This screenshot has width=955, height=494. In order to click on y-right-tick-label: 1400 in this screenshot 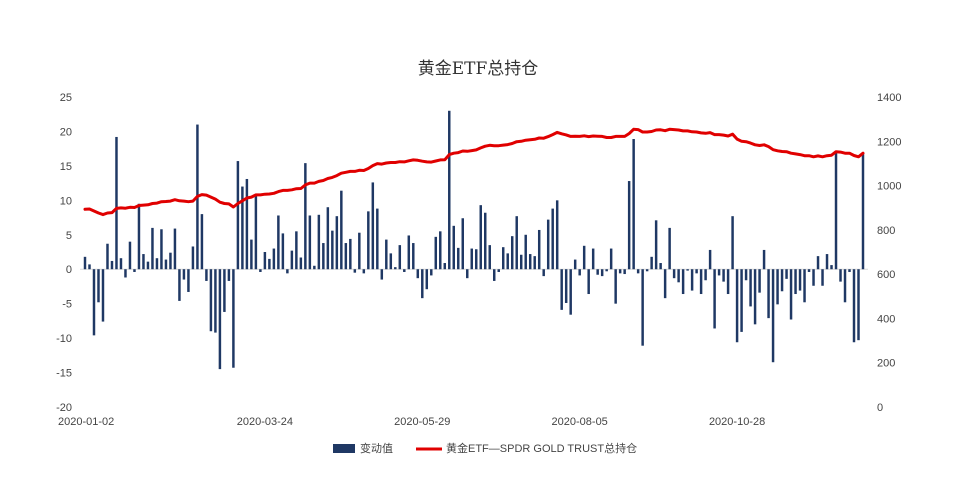, I will do `click(889, 98)`.